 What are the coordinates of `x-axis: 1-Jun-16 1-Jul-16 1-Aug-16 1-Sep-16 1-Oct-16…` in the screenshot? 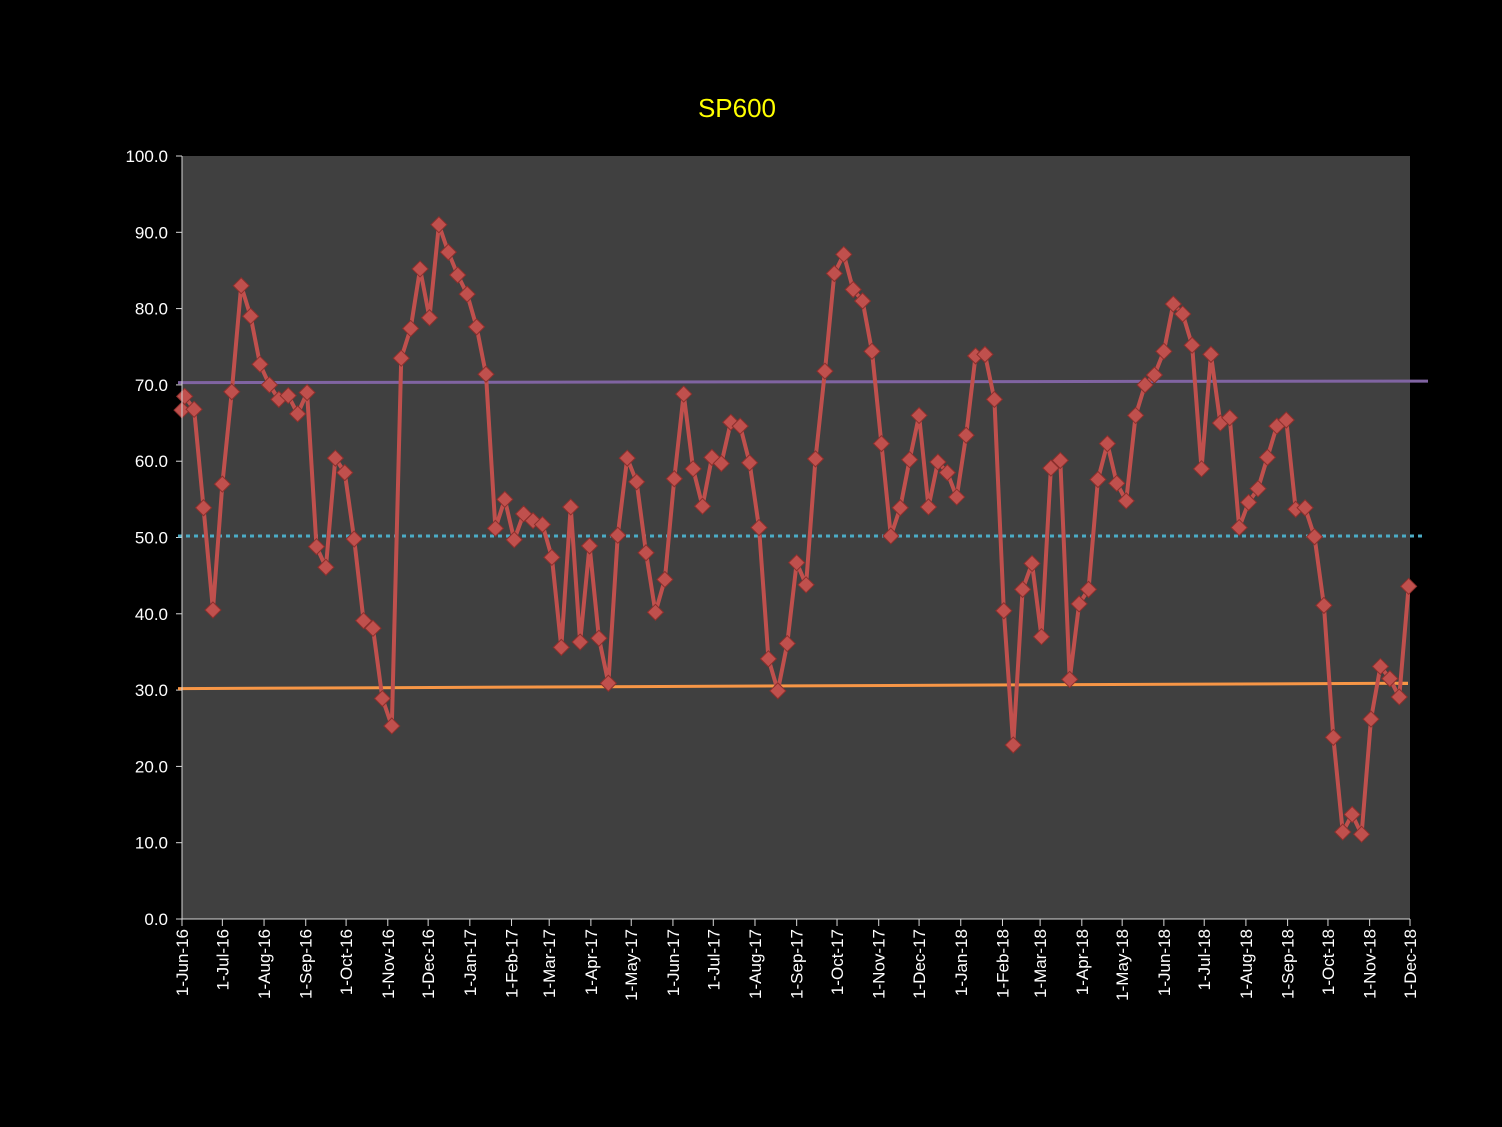 It's located at (796, 960).